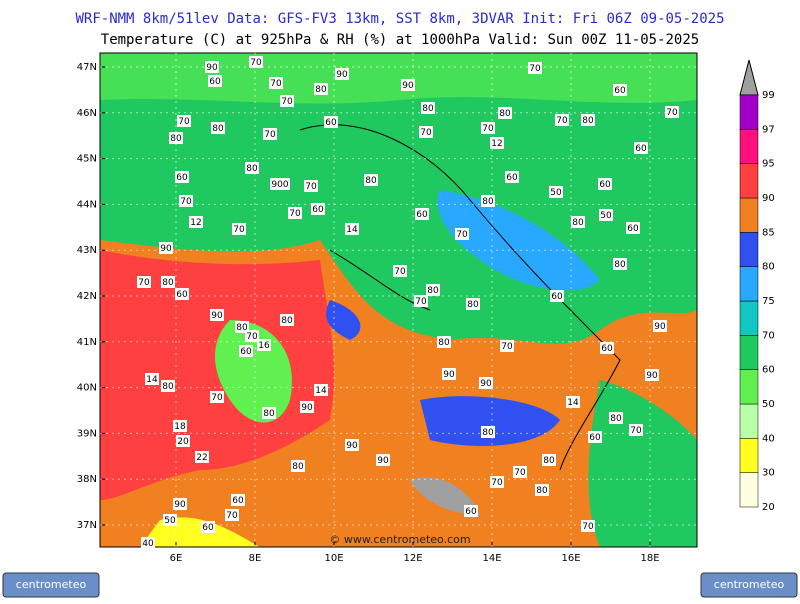 Image resolution: width=800 pixels, height=604 pixels. Describe the element at coordinates (445, 496) in the screenshot. I see `field-gray` at that location.